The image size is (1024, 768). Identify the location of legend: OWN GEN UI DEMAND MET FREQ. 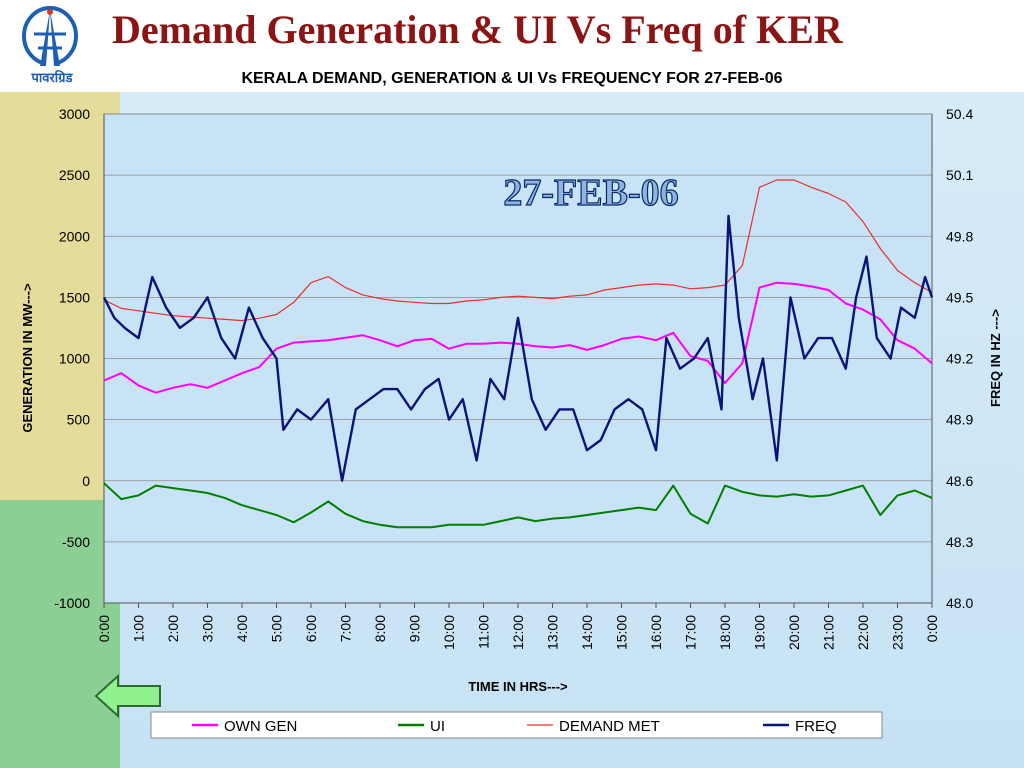
(514, 726).